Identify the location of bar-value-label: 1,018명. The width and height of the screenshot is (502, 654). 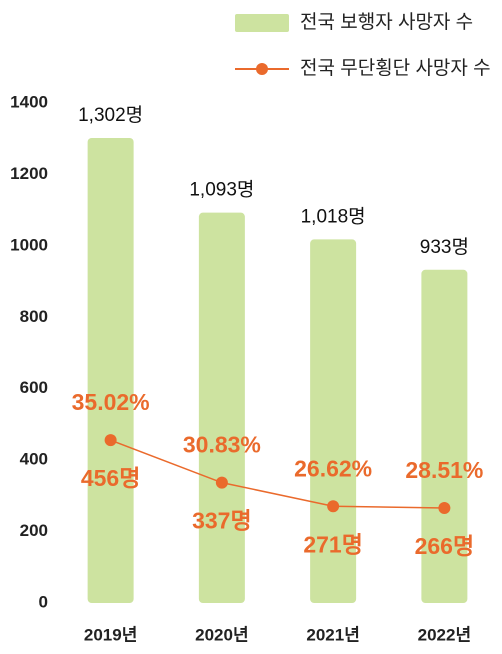
(333, 216).